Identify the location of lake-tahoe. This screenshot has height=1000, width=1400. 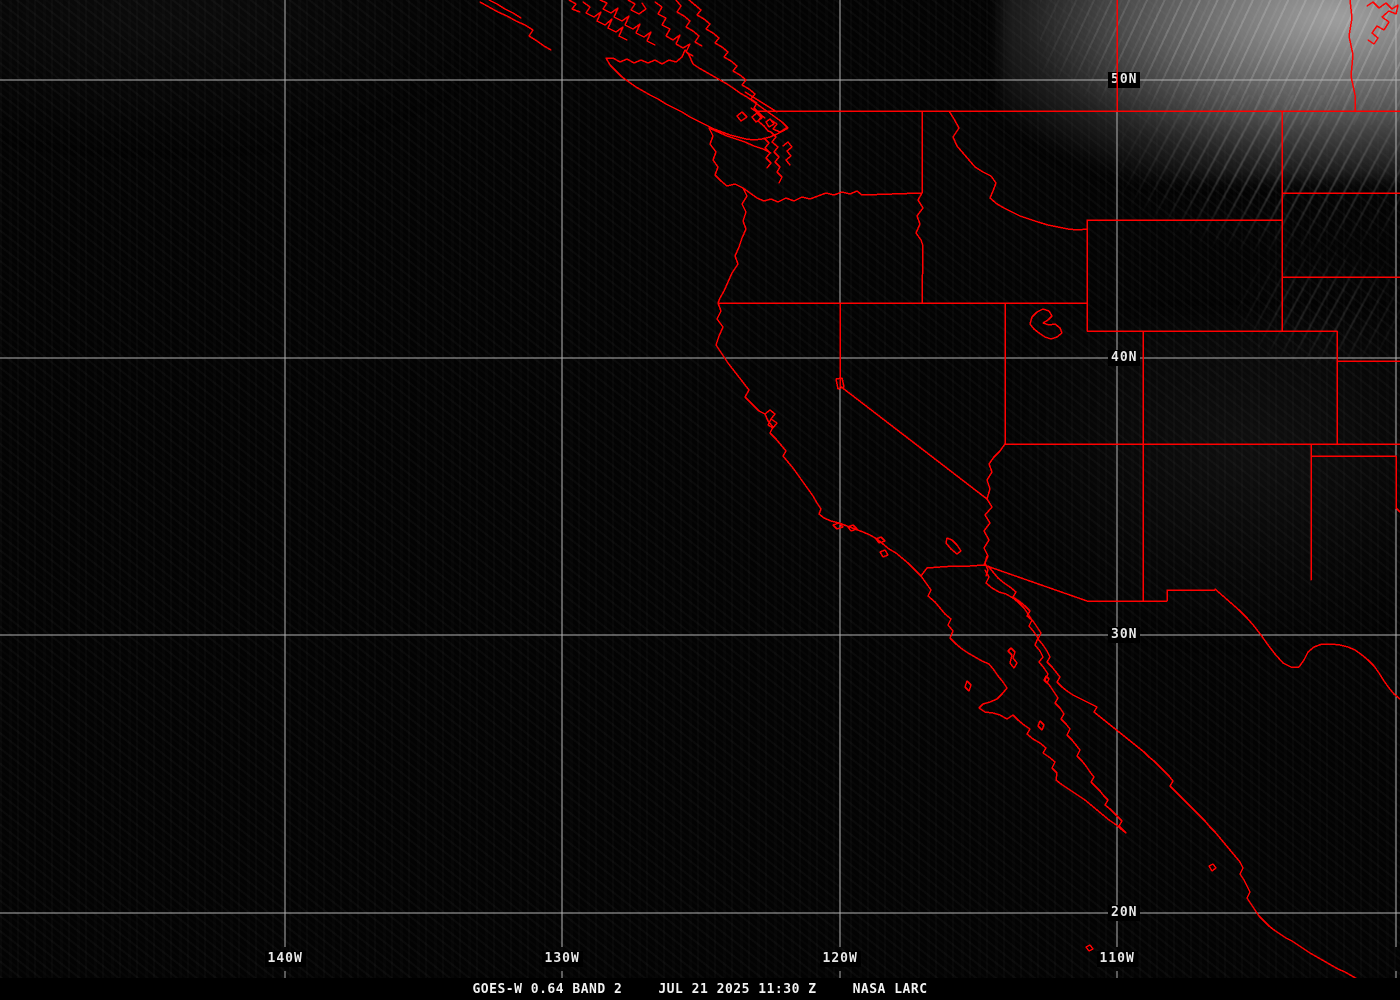
(840, 383).